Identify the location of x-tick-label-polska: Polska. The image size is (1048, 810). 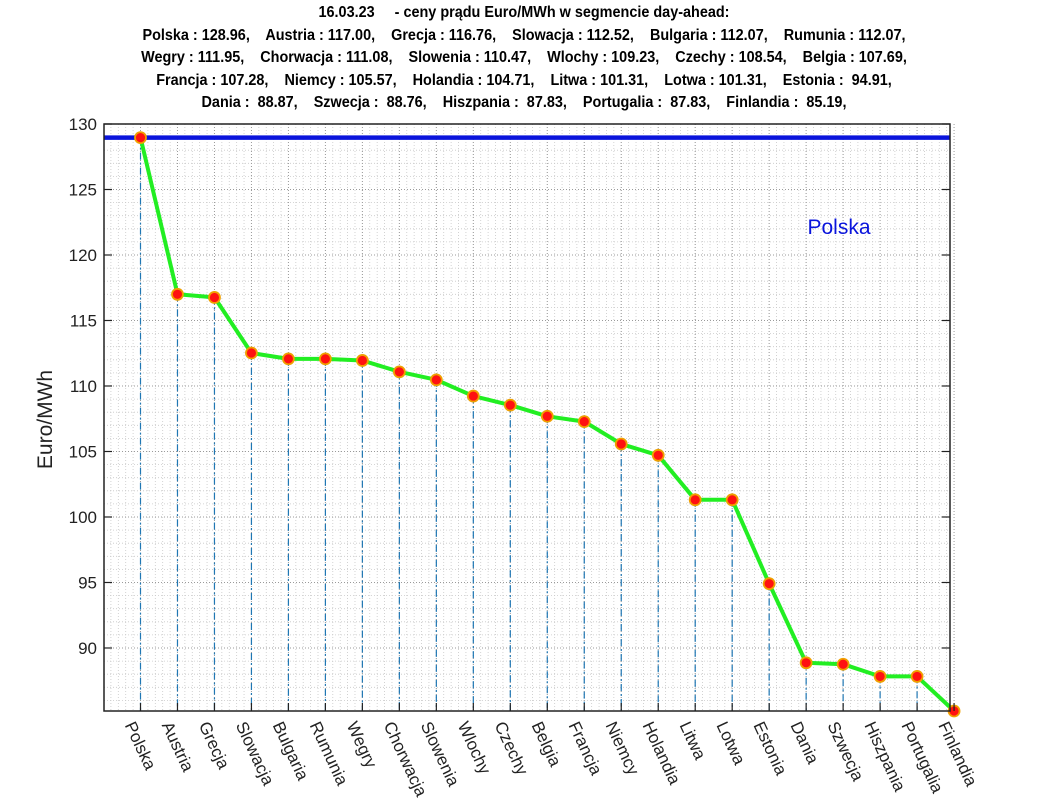
(140, 746).